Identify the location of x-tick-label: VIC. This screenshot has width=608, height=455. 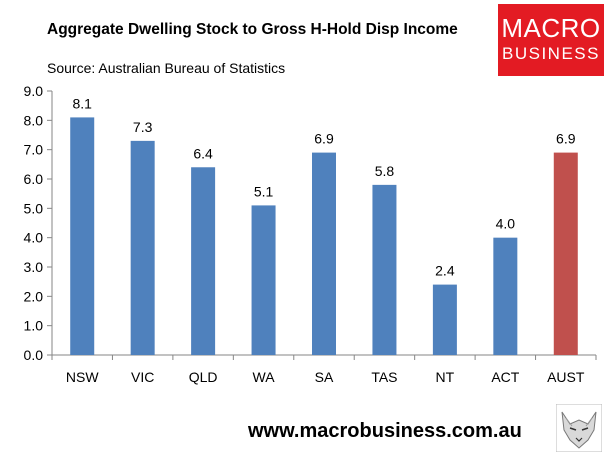
(142, 377).